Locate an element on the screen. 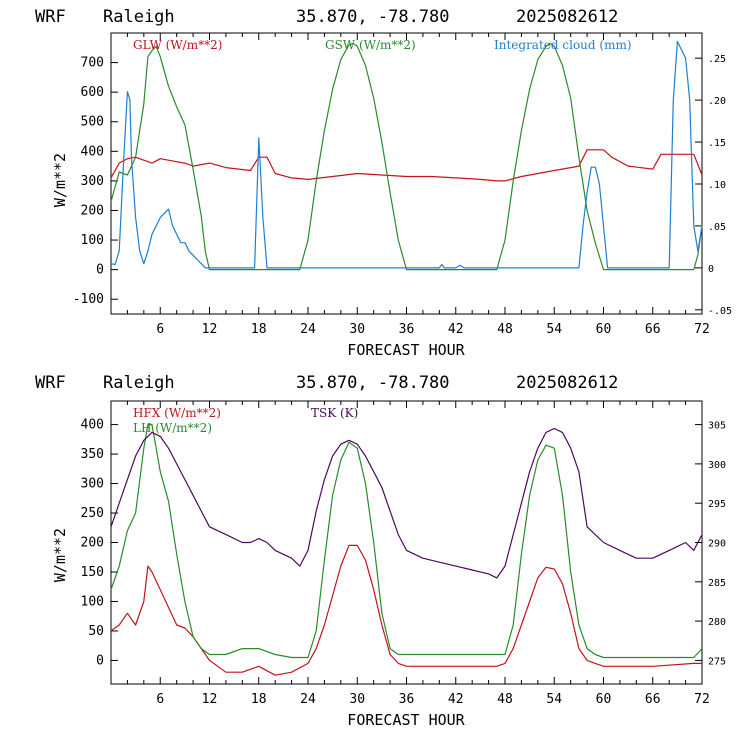 The height and width of the screenshot is (740, 740). y2-tick-label: .20 is located at coordinates (717, 101).